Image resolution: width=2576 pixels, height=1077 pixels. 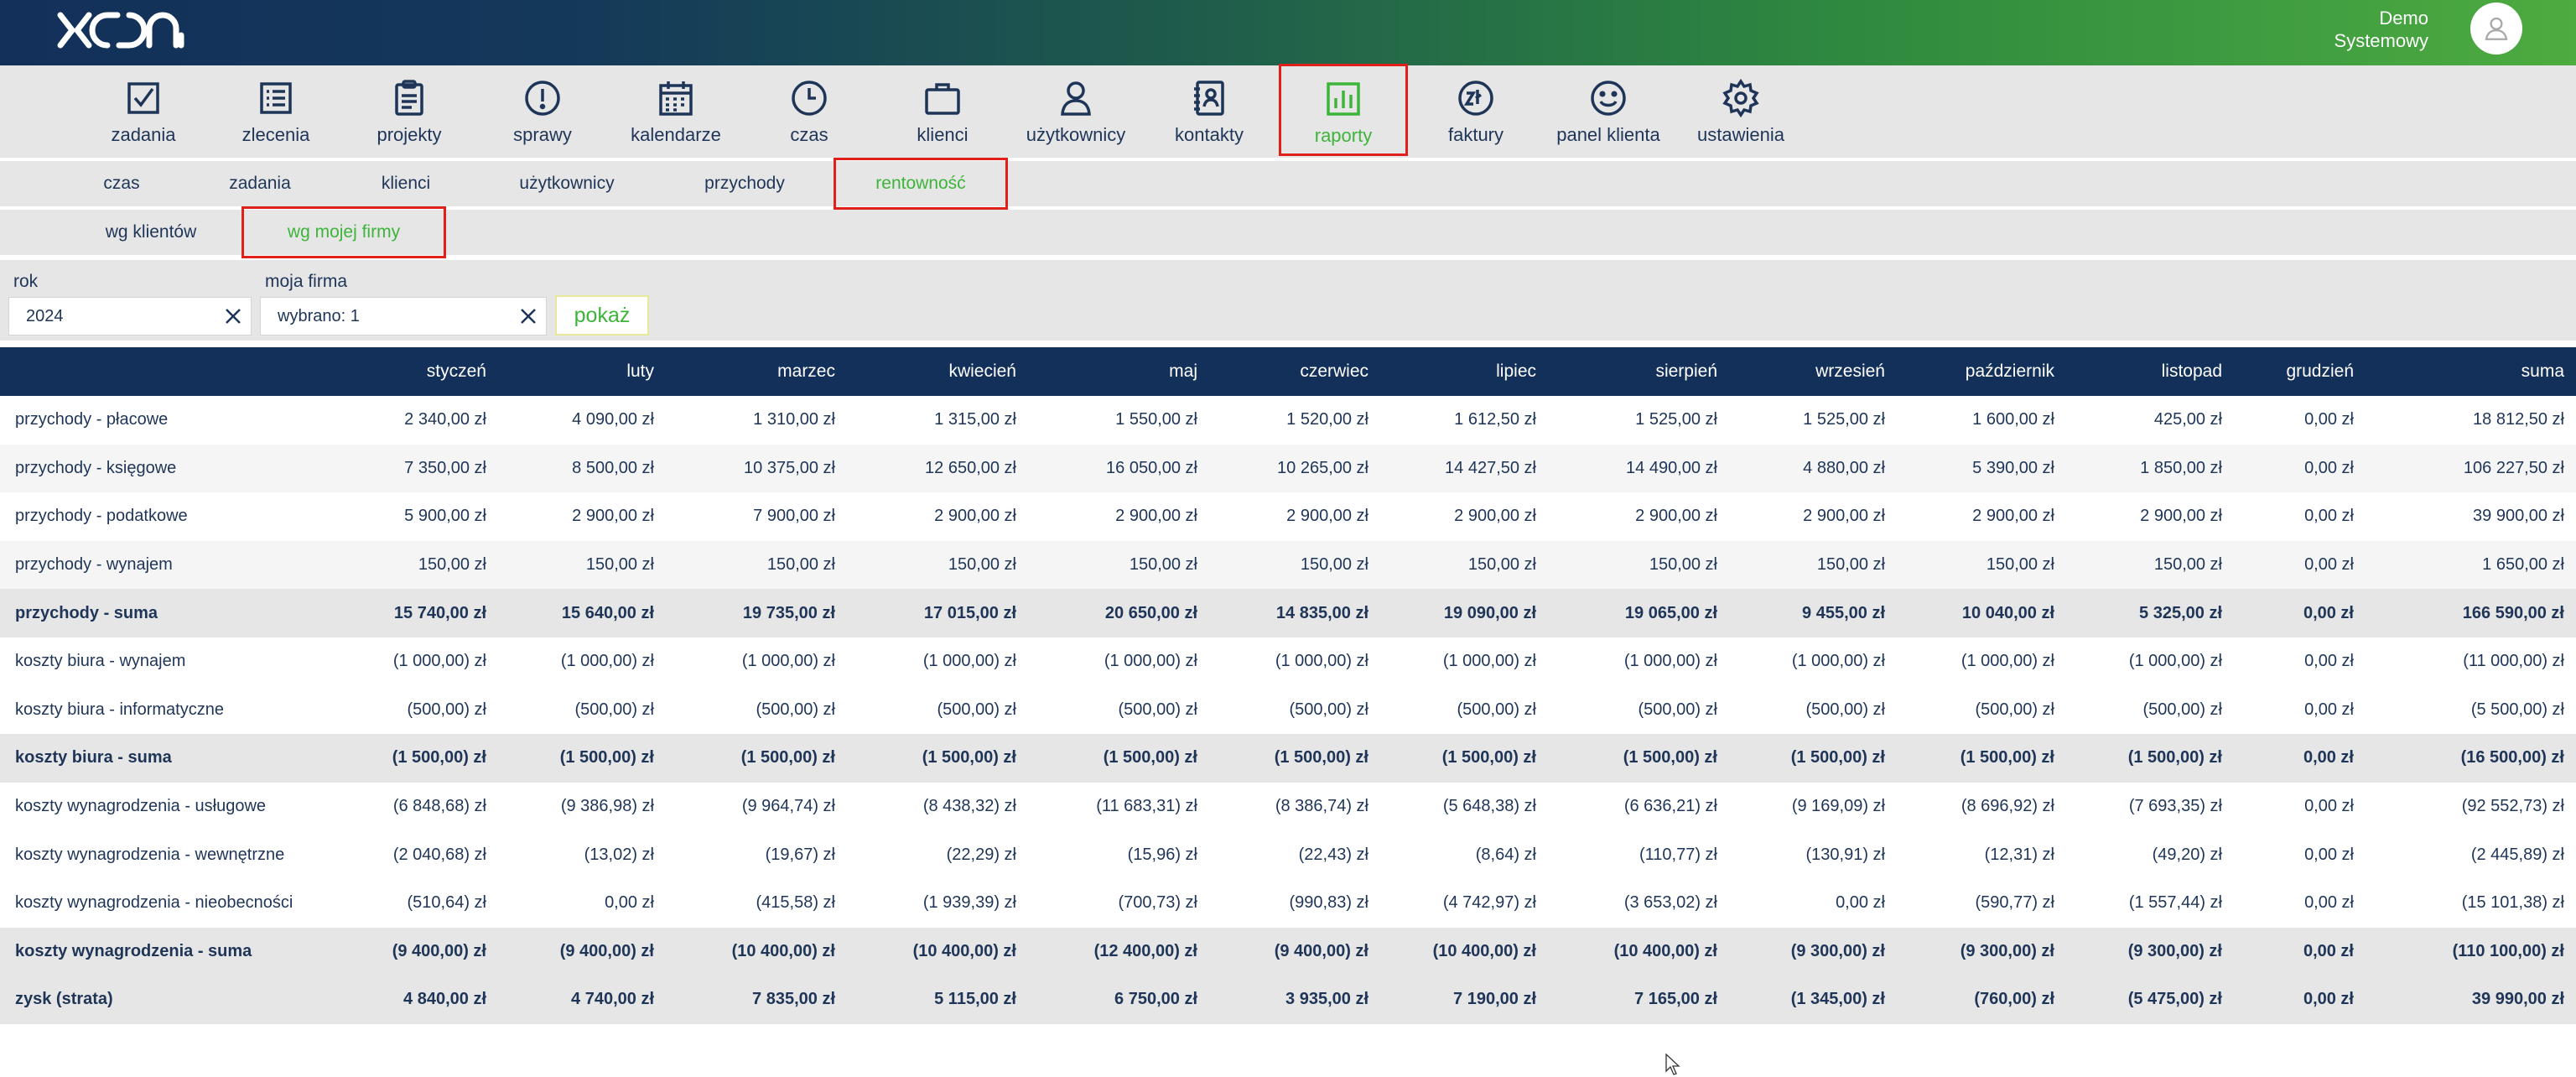 I want to click on tab-rentownosc: rentowność, so click(x=921, y=184).